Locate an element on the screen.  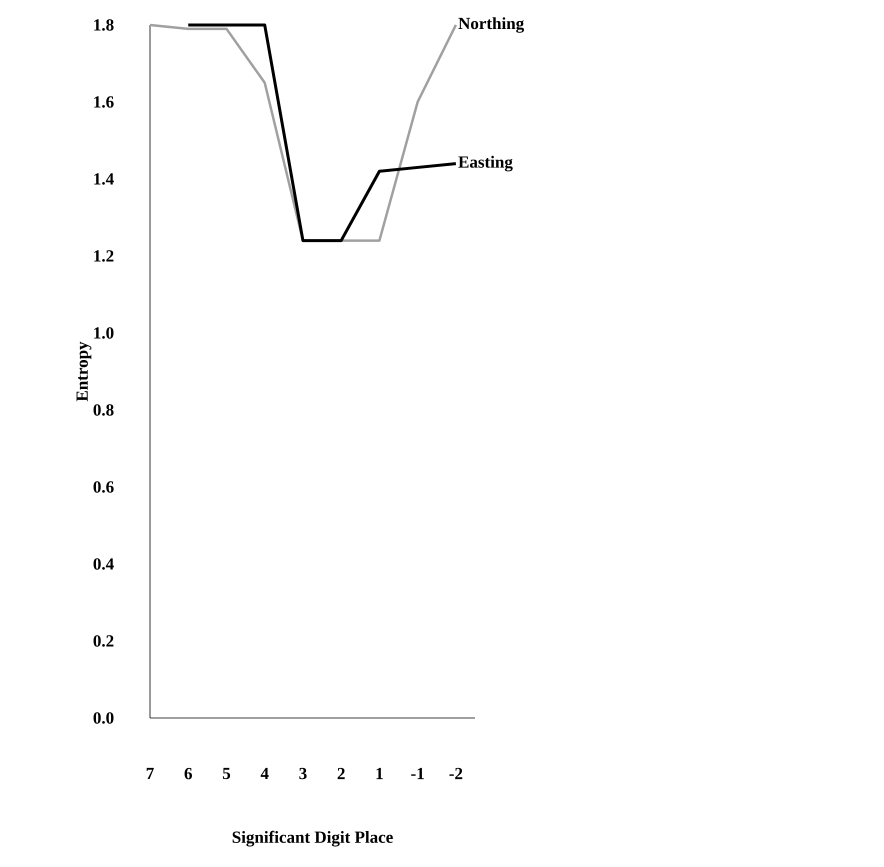
x-axis-title: Significant Digit Place is located at coordinates (312, 838).